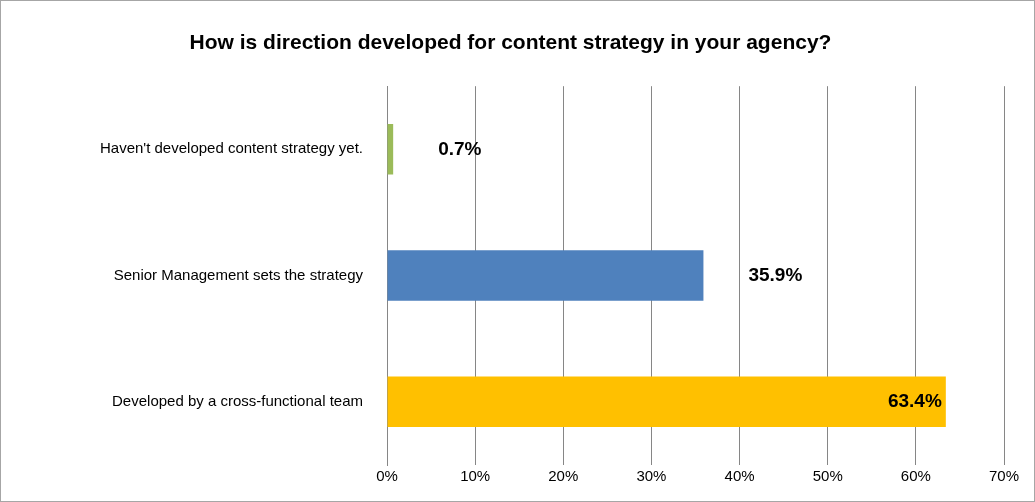  Describe the element at coordinates (915, 476) in the screenshot. I see `x-tick-label: 60%` at that location.